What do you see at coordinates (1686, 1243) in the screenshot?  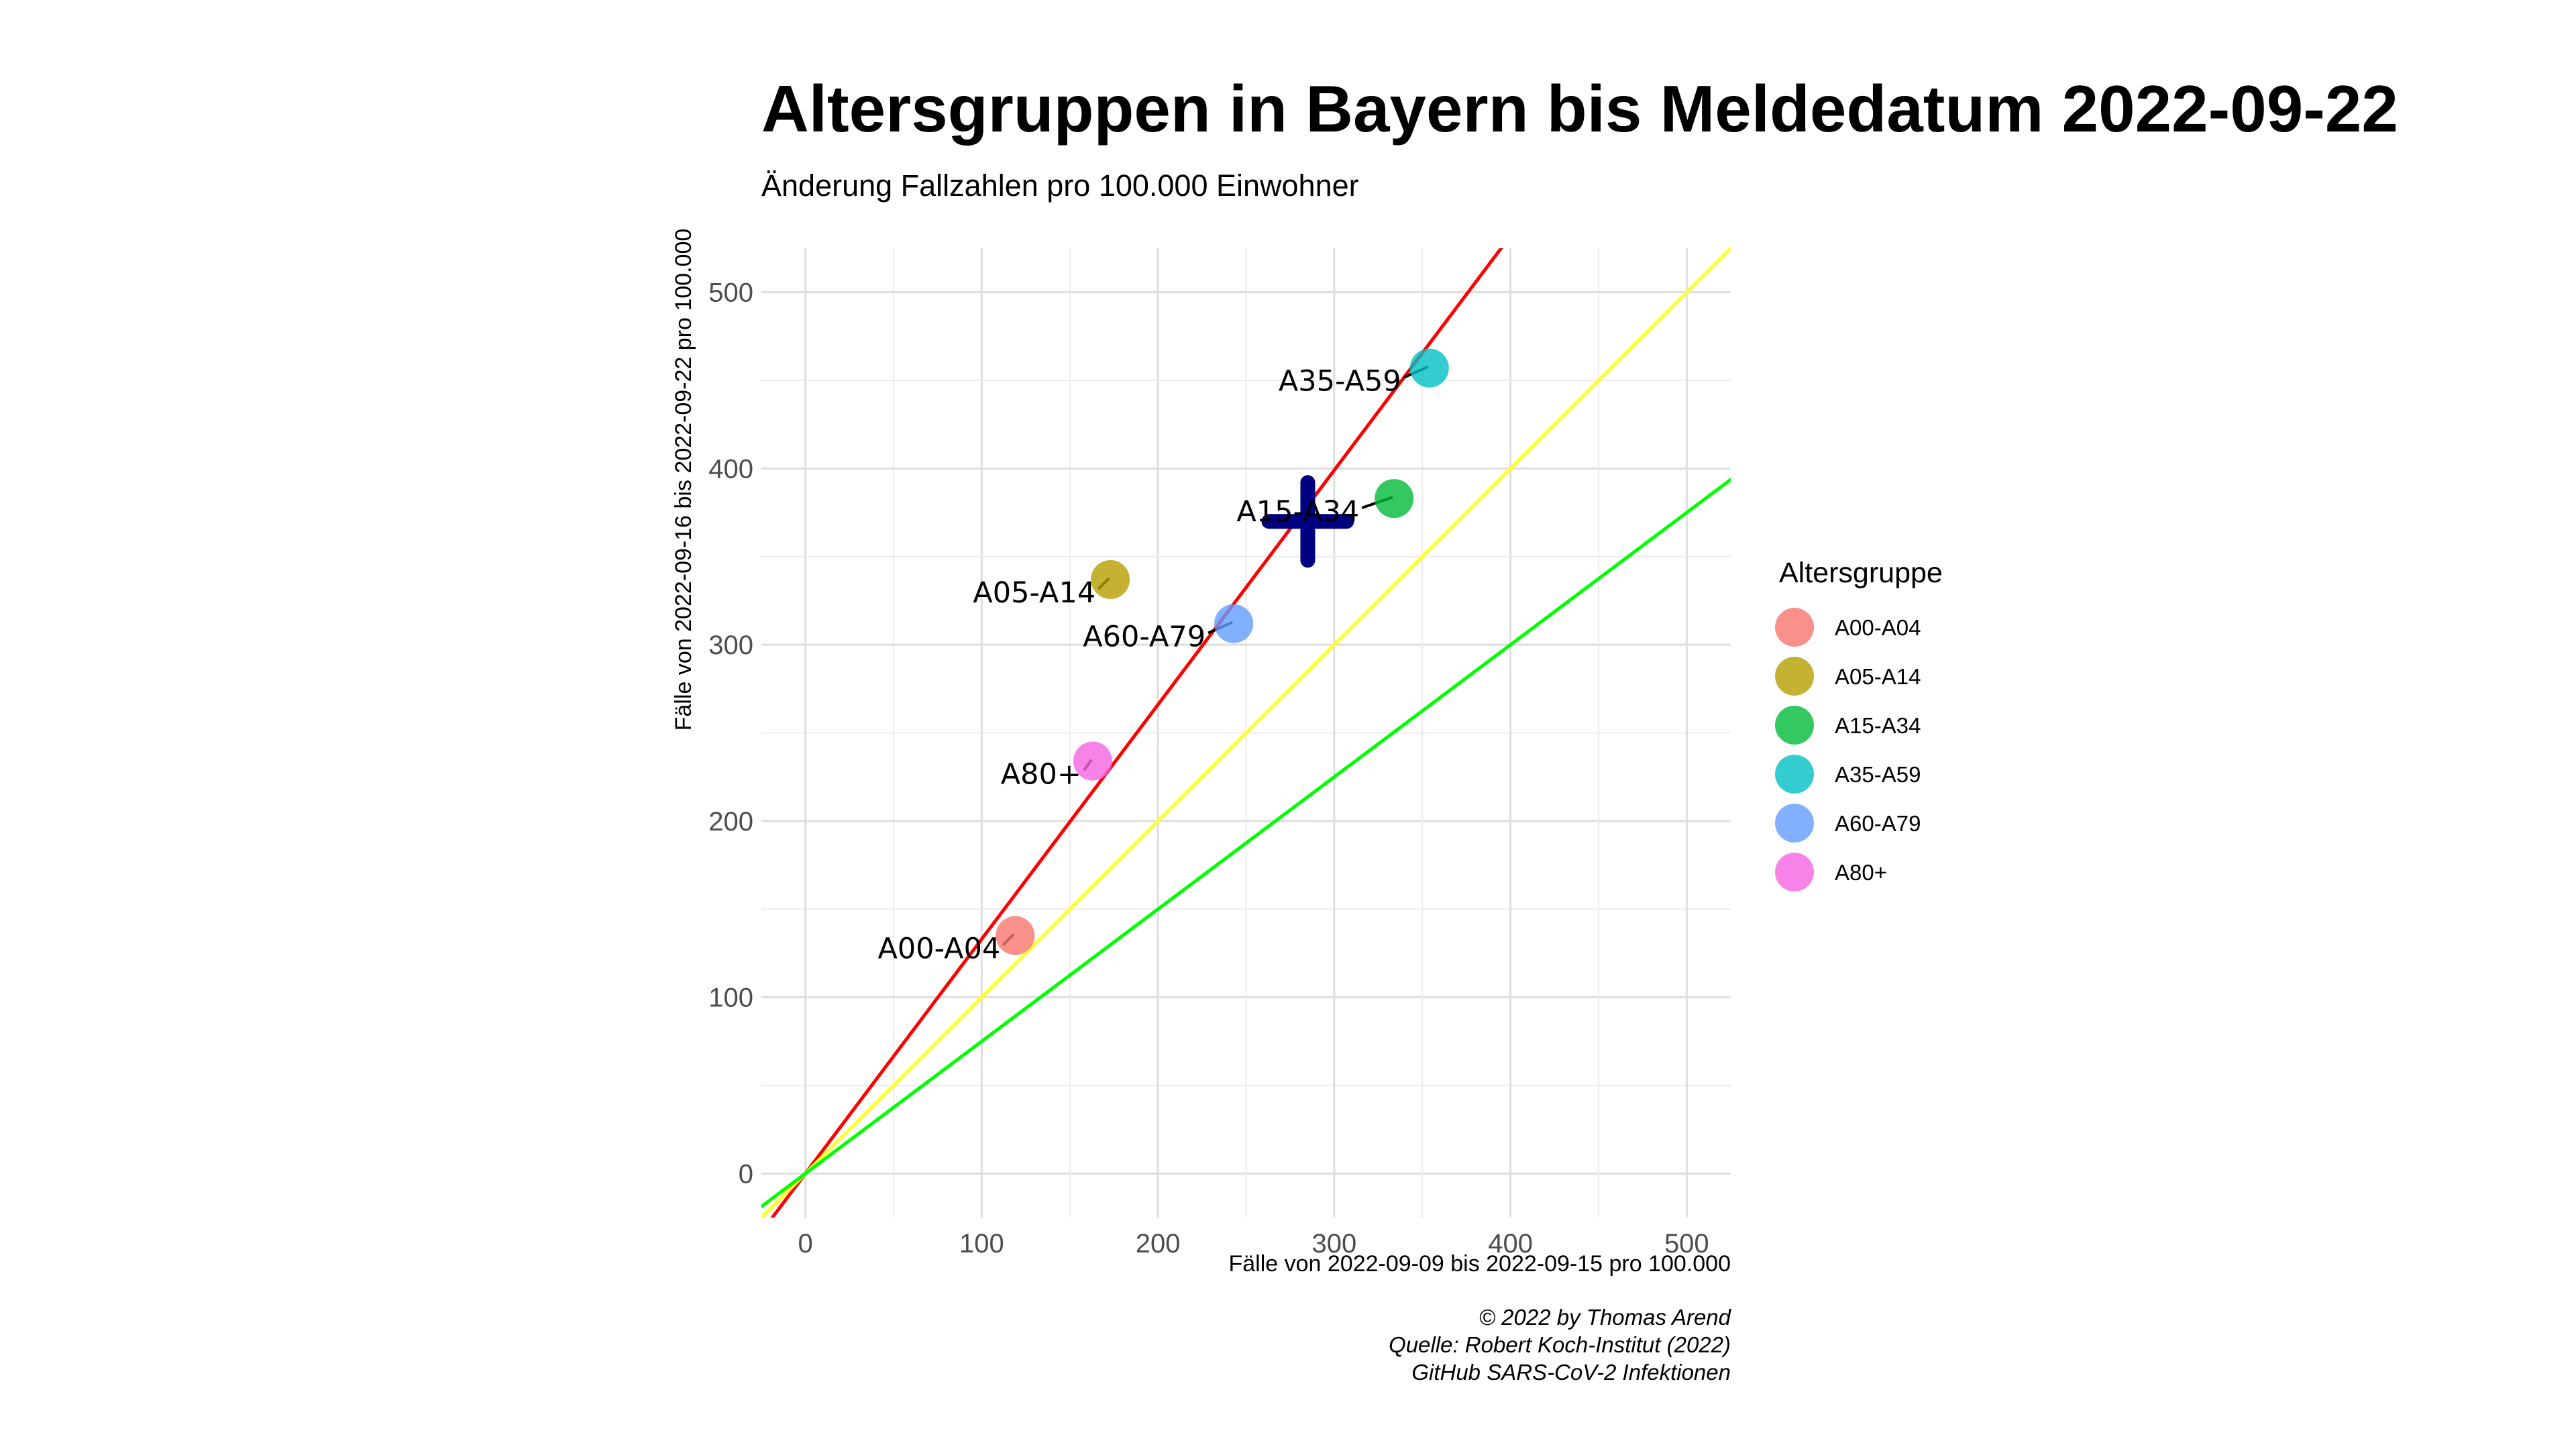 I see `x-tick-label: 500` at bounding box center [1686, 1243].